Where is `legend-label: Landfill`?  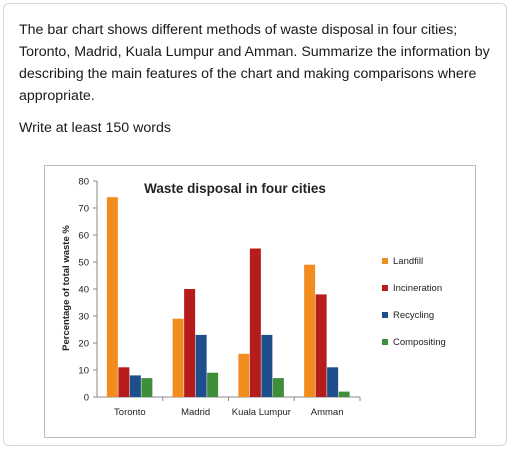 legend-label: Landfill is located at coordinates (408, 261).